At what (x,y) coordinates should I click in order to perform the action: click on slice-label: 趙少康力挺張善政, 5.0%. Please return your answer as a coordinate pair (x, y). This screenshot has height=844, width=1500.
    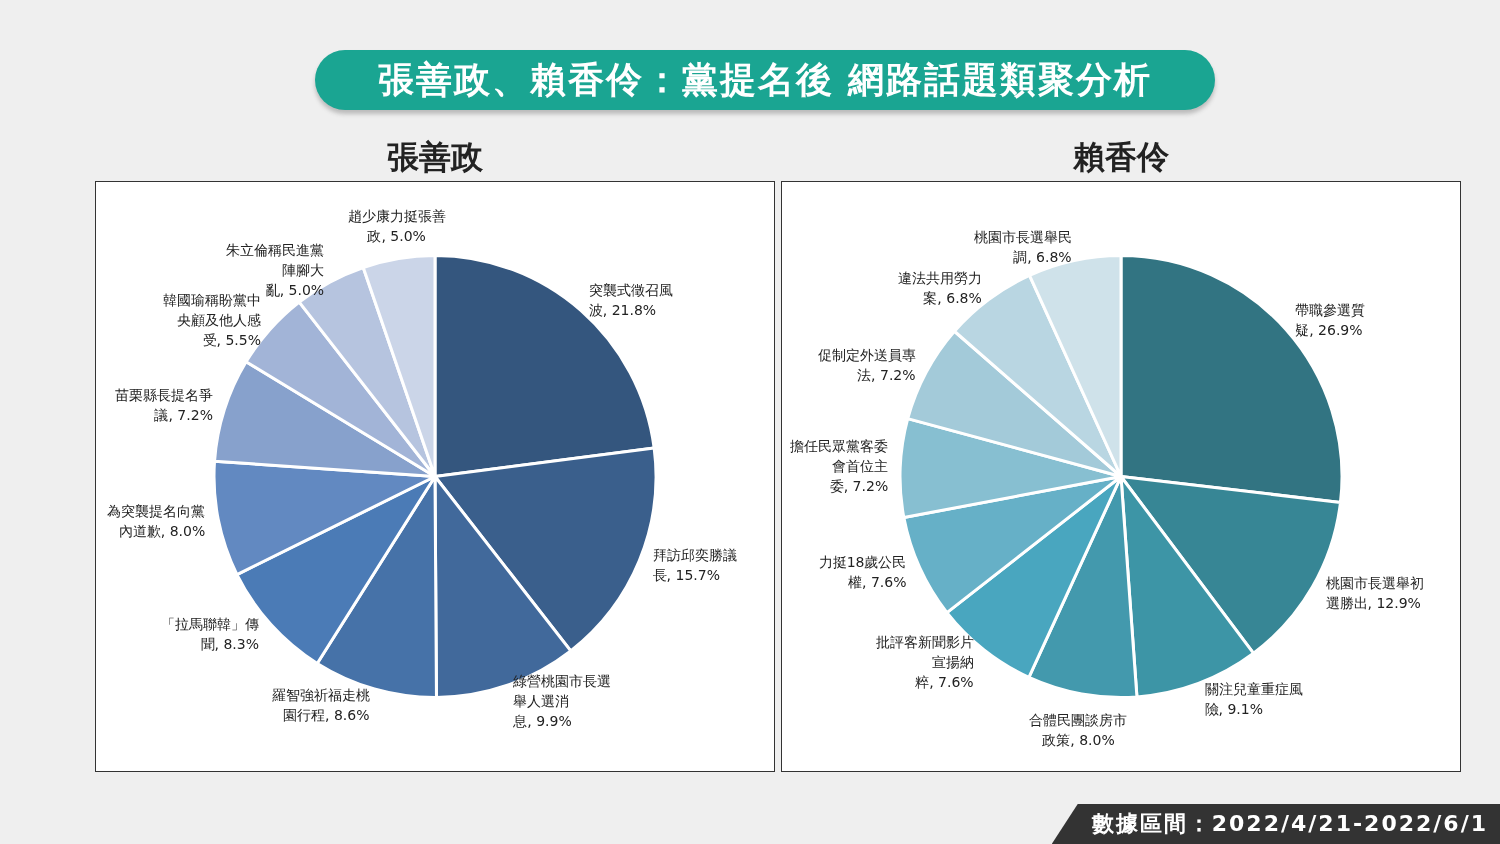
    Looking at the image, I should click on (396, 225).